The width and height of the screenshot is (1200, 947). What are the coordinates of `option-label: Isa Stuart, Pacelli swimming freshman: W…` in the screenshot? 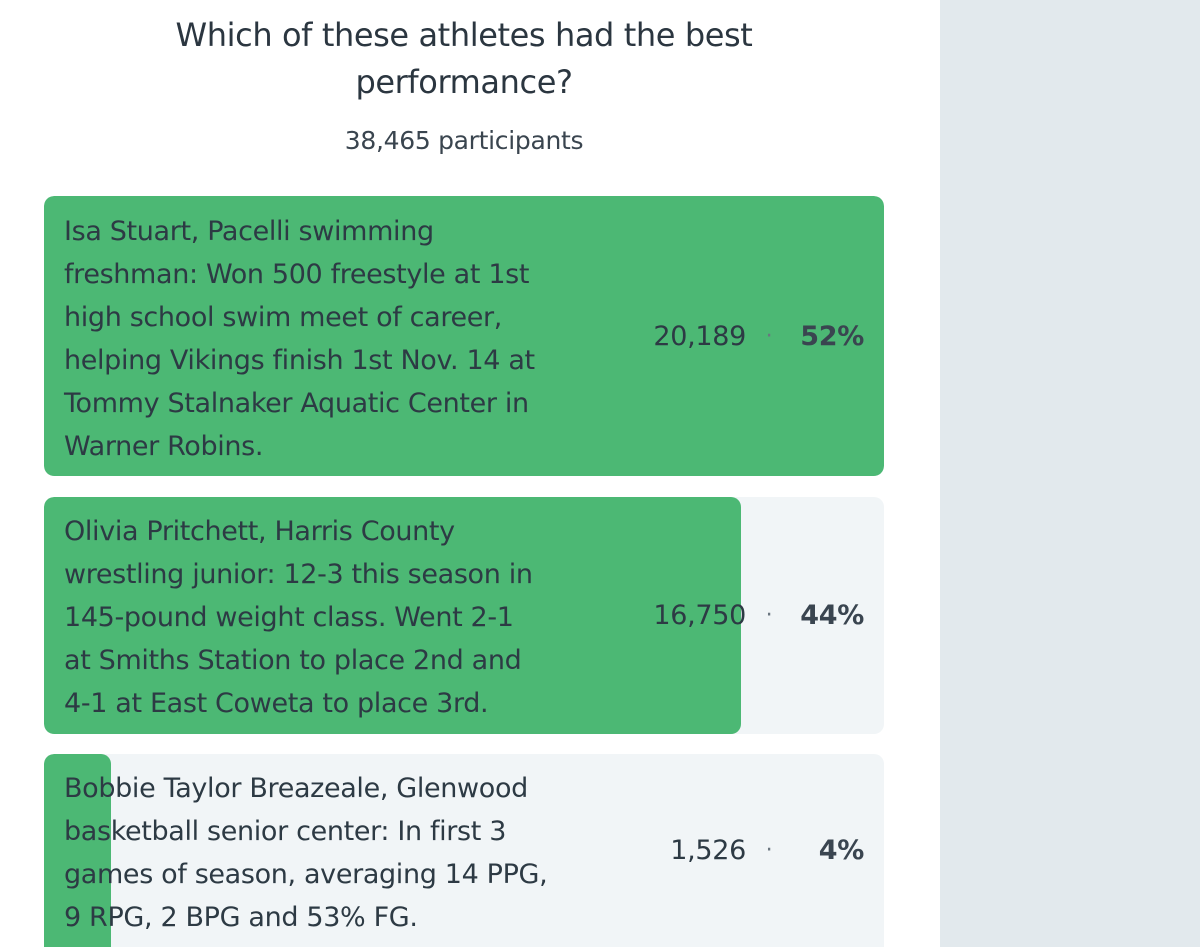 It's located at (299, 339).